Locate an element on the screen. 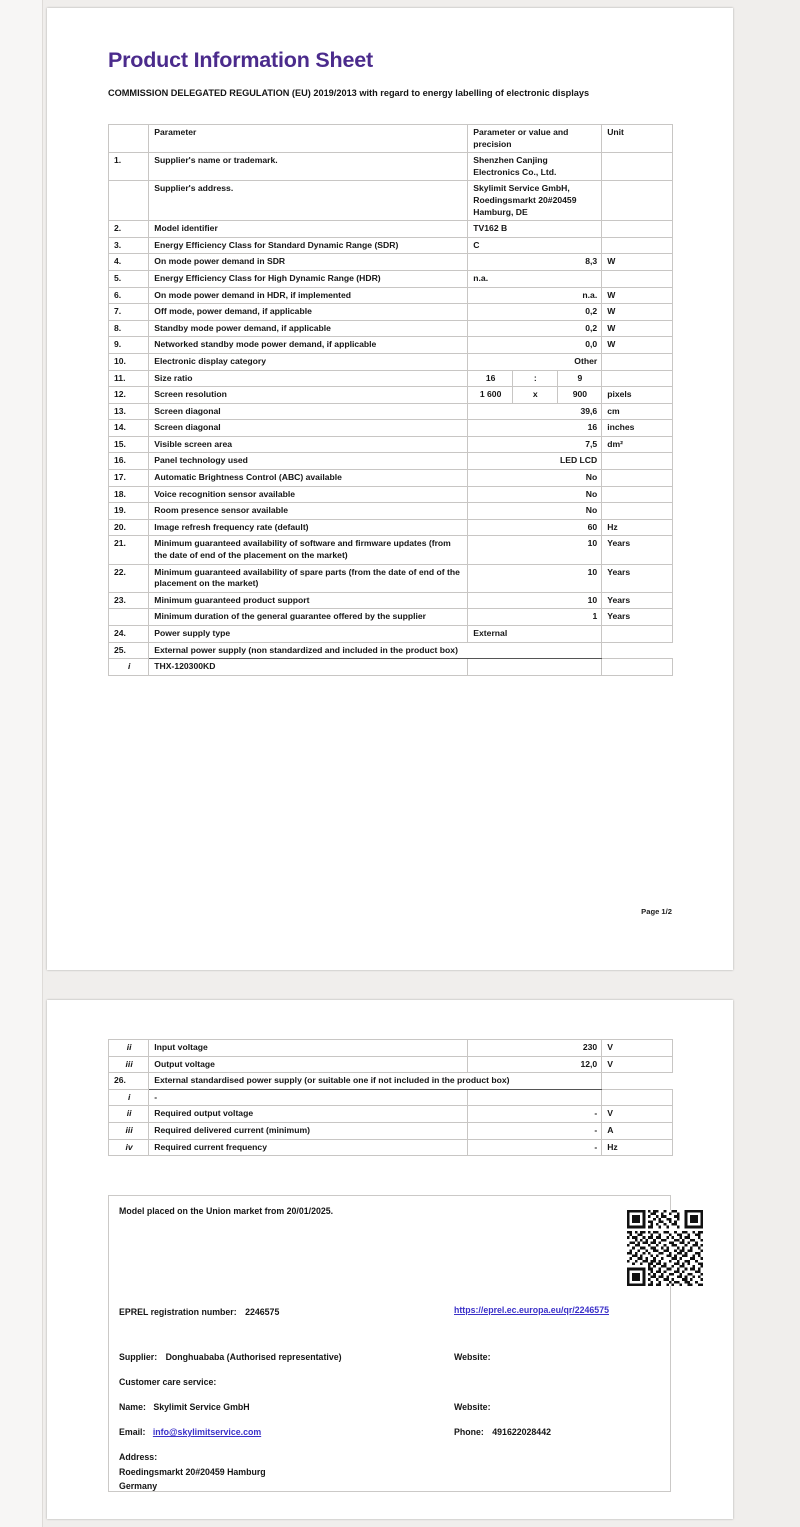  row-parameter: Input voltage is located at coordinates (308, 1048).